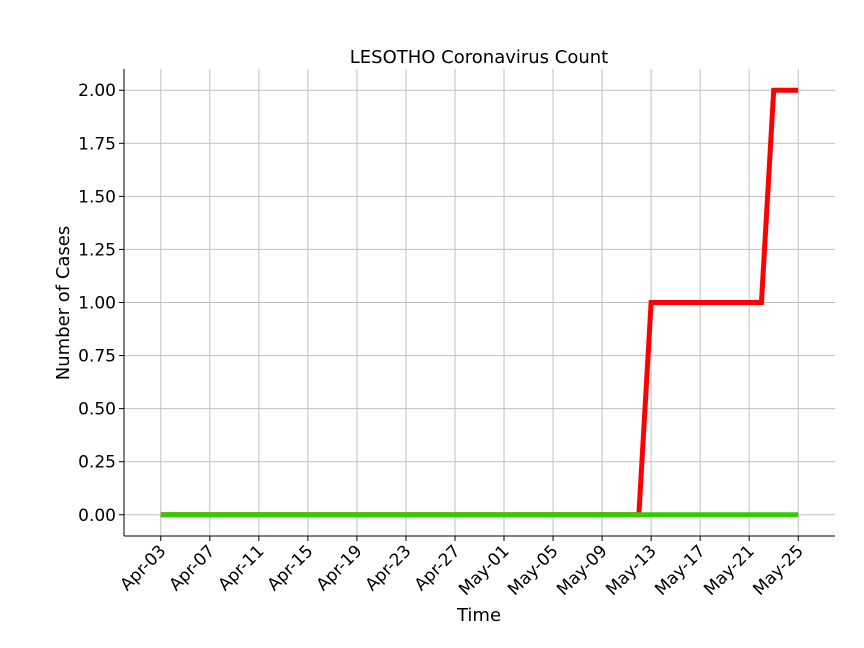  Describe the element at coordinates (97, 357) in the screenshot. I see `y-tick-label: 0.75` at that location.